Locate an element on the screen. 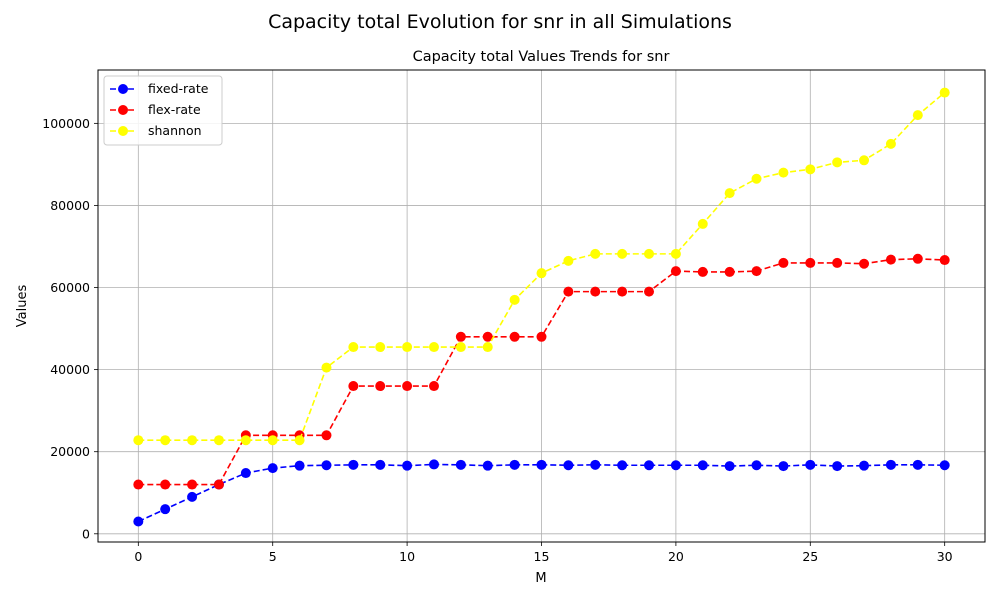  x-tick-label: 0 is located at coordinates (138, 556).